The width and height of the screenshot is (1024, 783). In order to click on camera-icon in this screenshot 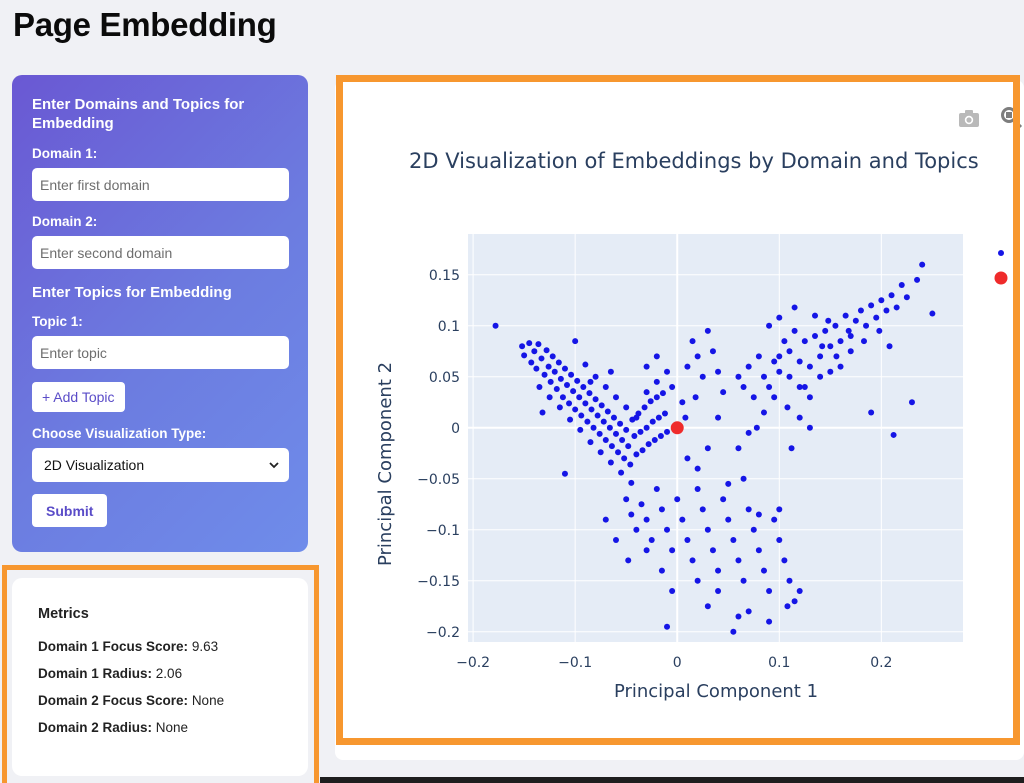, I will do `click(969, 118)`.